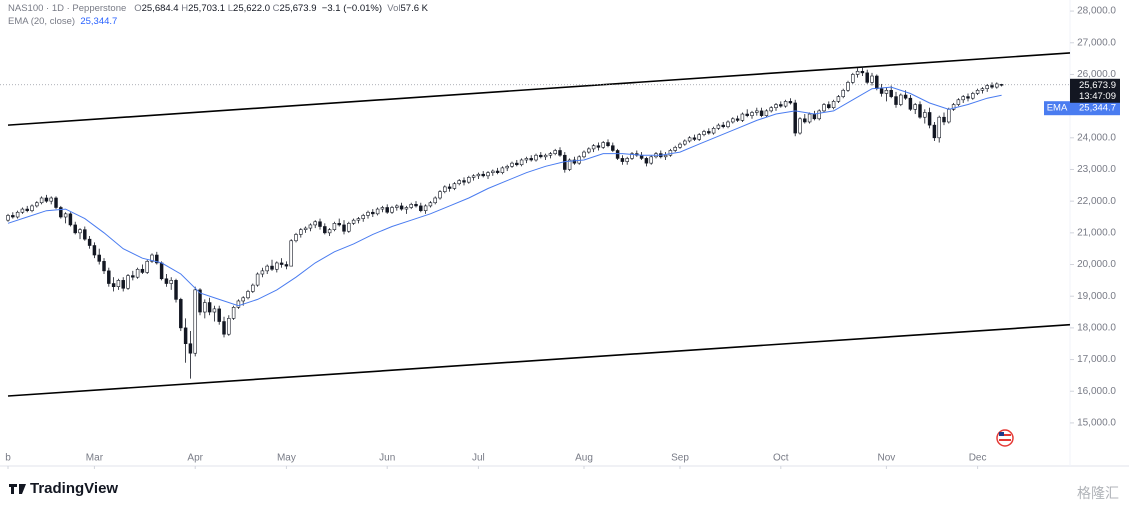  What do you see at coordinates (138, 8) in the screenshot?
I see `ohlc-label: O` at bounding box center [138, 8].